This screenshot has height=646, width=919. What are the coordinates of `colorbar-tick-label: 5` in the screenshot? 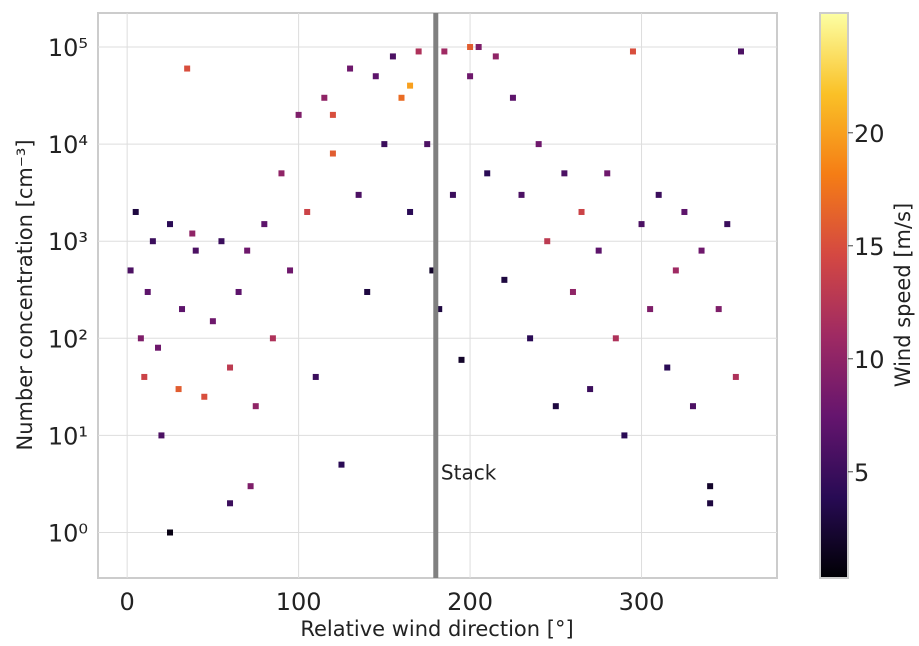 It's located at (861, 473).